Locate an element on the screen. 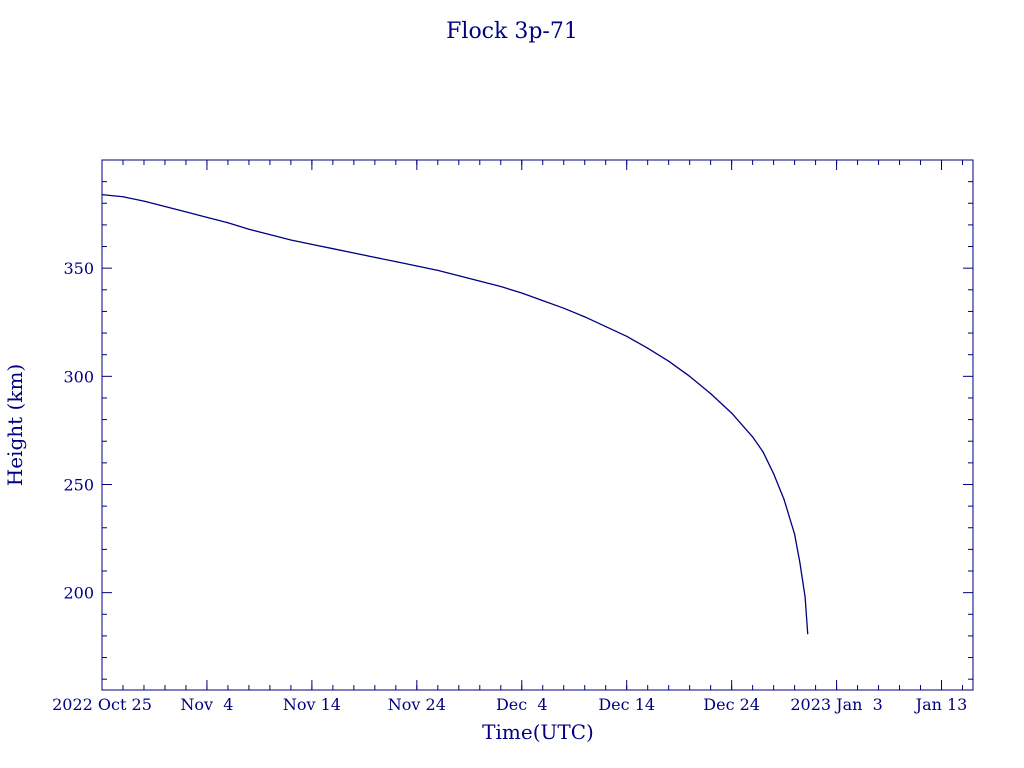 The image size is (1024, 768). y-axis-label: Height (km) is located at coordinates (15, 425).